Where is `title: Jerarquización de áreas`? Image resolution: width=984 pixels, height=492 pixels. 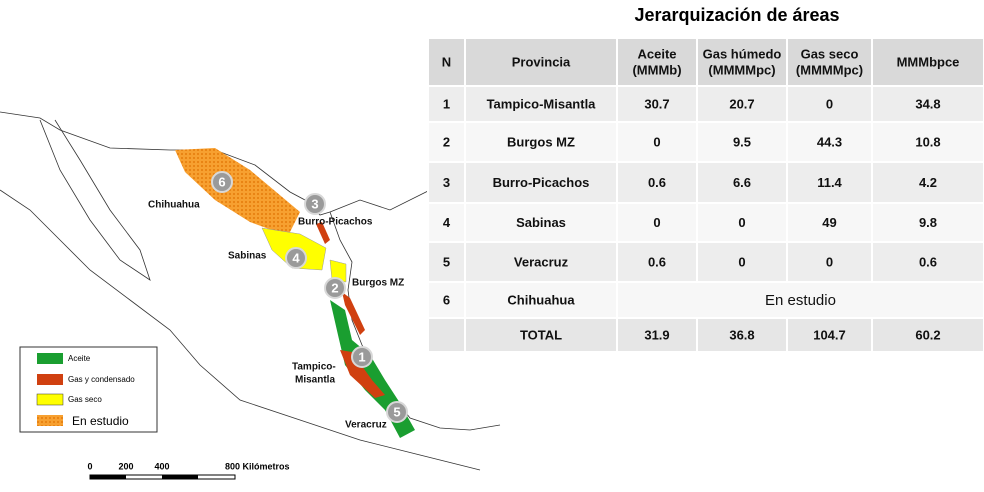 title: Jerarquización de áreas is located at coordinates (736, 15).